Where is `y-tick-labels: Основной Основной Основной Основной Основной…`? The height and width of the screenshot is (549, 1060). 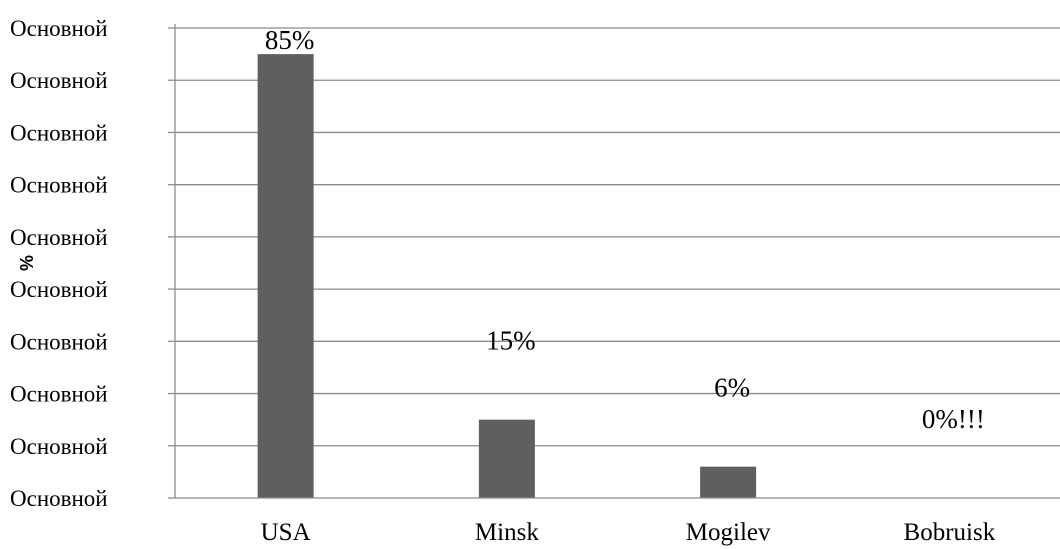 y-tick-labels: Основной Основной Основной Основной Основной… is located at coordinates (59, 263).